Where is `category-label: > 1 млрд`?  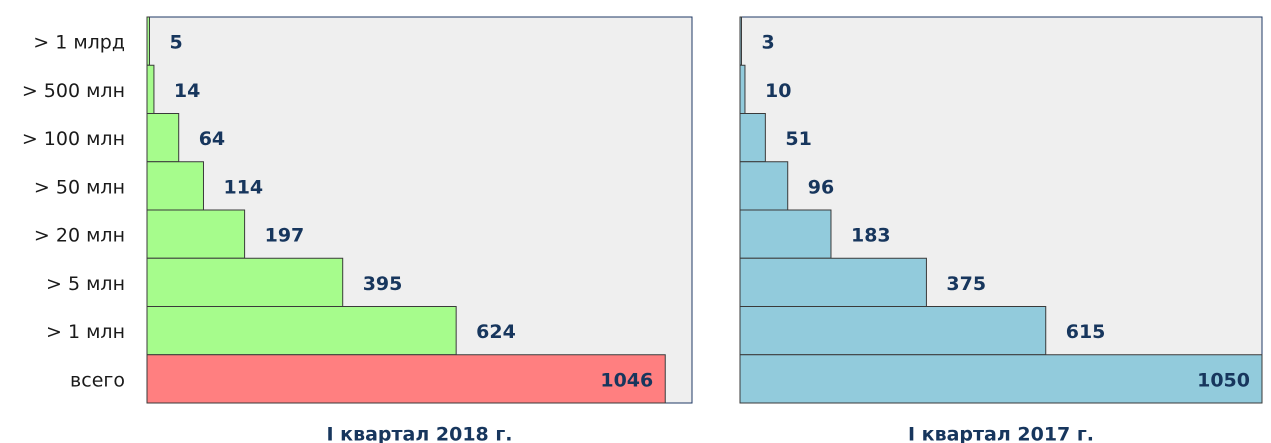
category-label: > 1 млрд is located at coordinates (79, 43).